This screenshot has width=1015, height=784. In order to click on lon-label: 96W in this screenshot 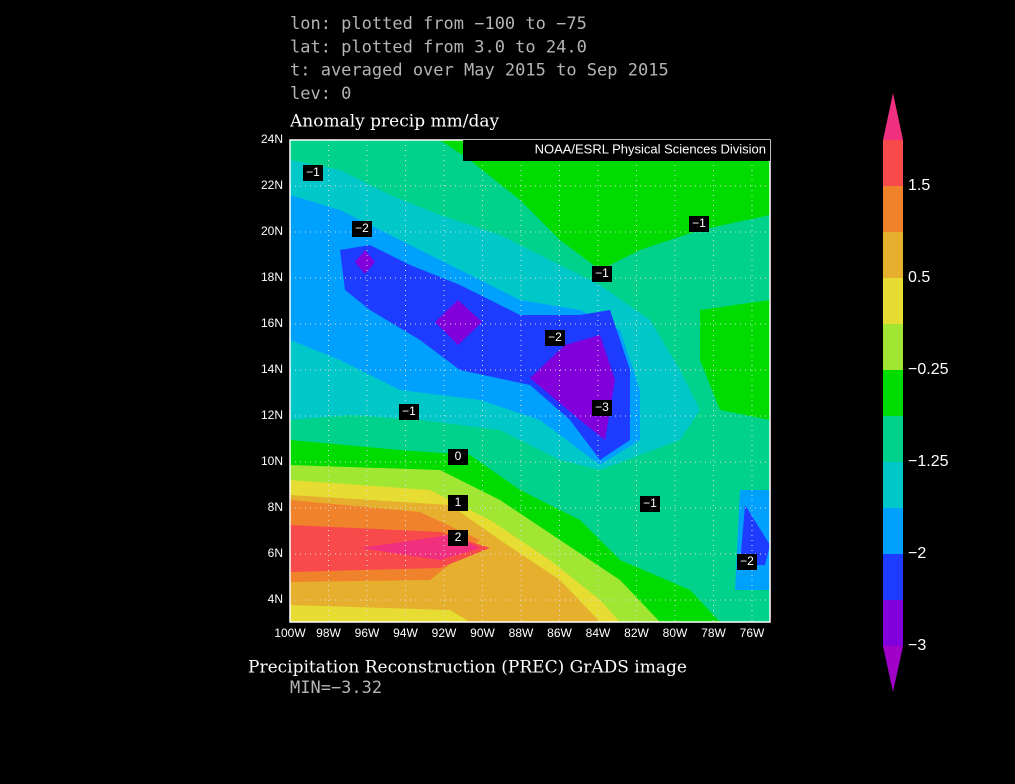, I will do `click(367, 633)`.